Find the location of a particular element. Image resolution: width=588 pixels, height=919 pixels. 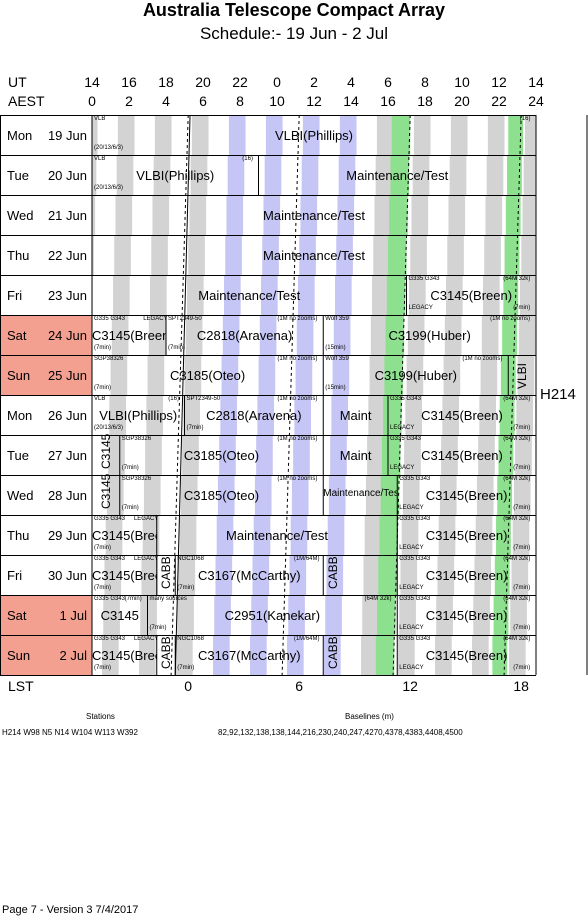

day-date: 19 Jun is located at coordinates (67, 135).